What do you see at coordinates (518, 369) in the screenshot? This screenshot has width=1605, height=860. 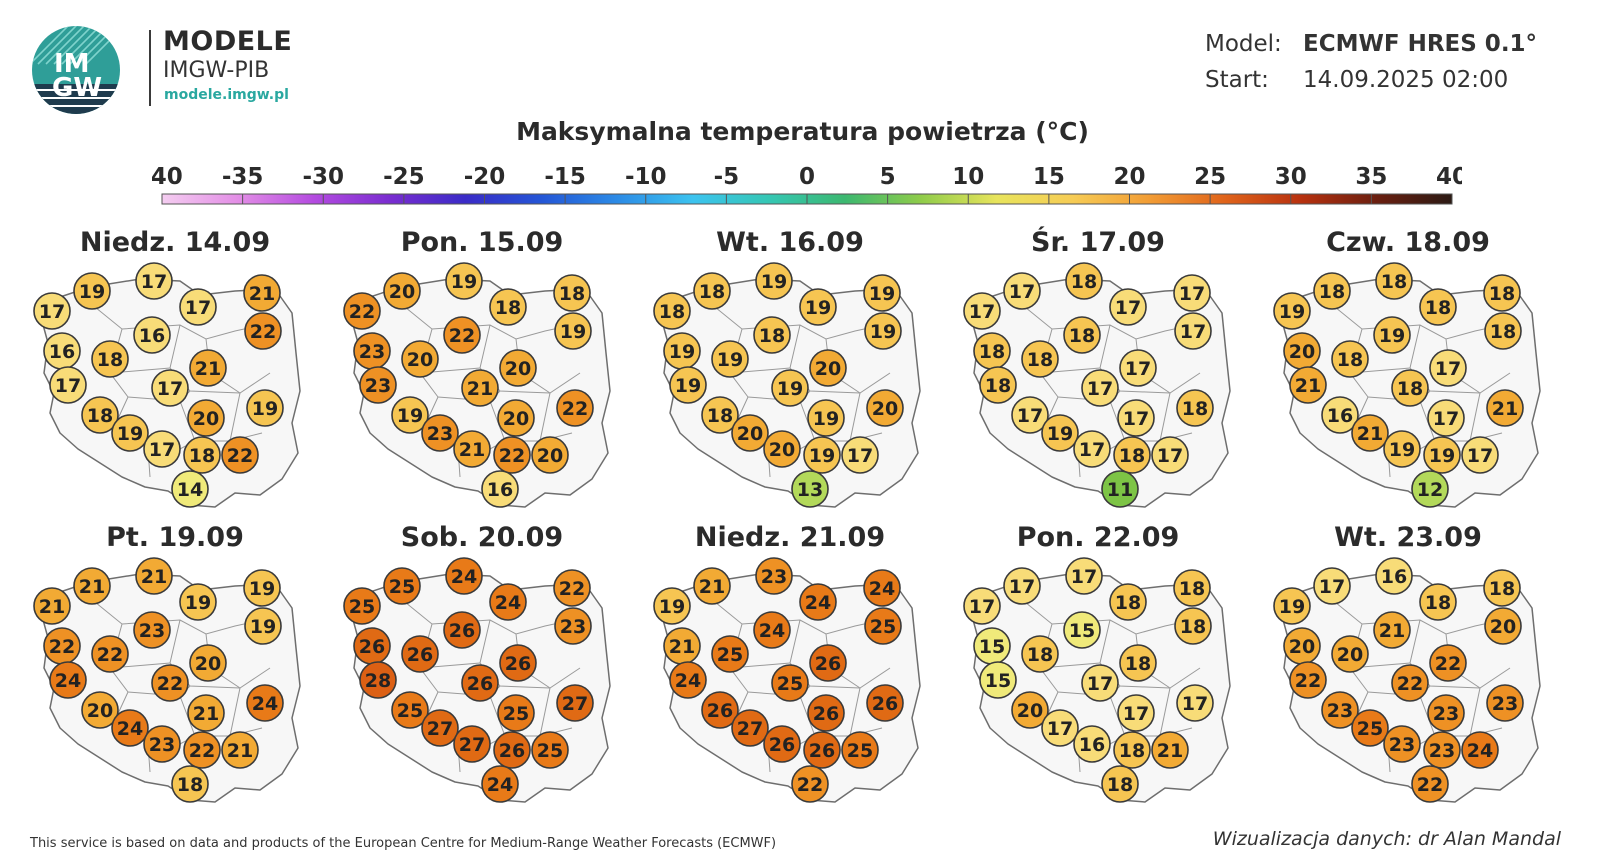 I see `temperature-value: 20` at bounding box center [518, 369].